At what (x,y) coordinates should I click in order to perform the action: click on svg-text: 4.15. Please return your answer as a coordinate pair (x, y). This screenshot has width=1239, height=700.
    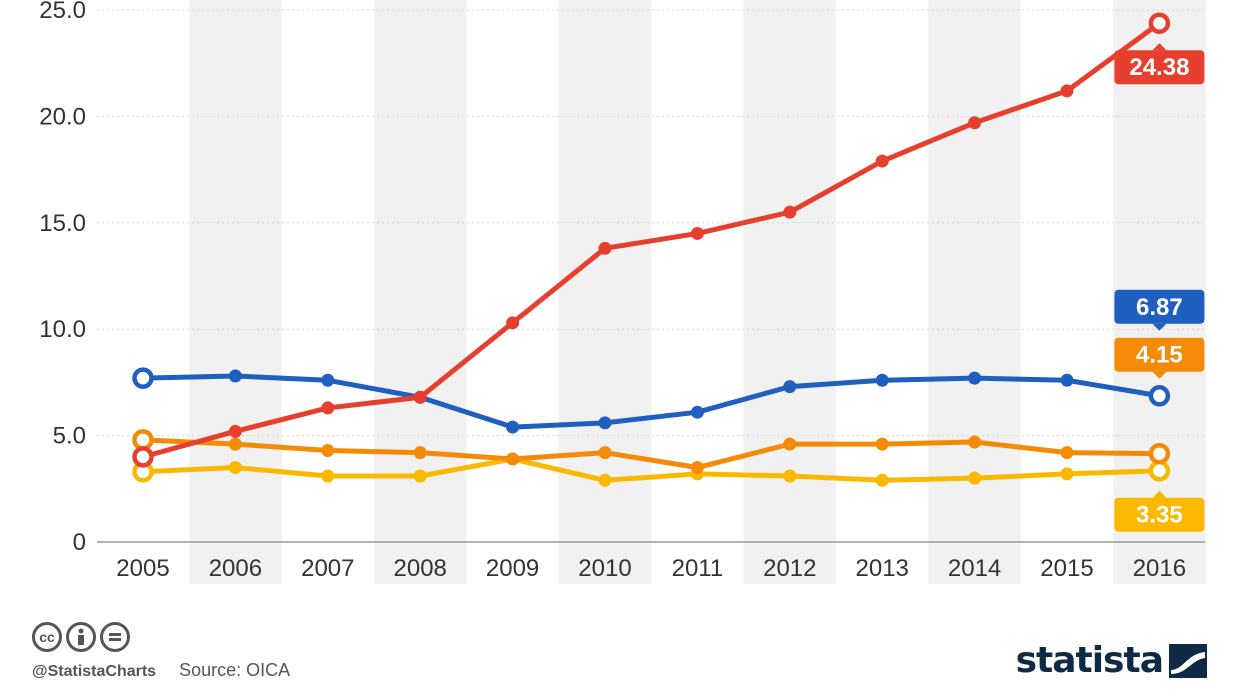
    Looking at the image, I should click on (1159, 355).